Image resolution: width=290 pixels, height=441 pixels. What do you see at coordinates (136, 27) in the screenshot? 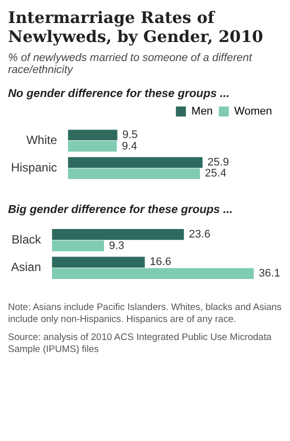
I see `chart-title: Intermarriage Rates of Newlyweds, by Gender, 2010` at bounding box center [136, 27].